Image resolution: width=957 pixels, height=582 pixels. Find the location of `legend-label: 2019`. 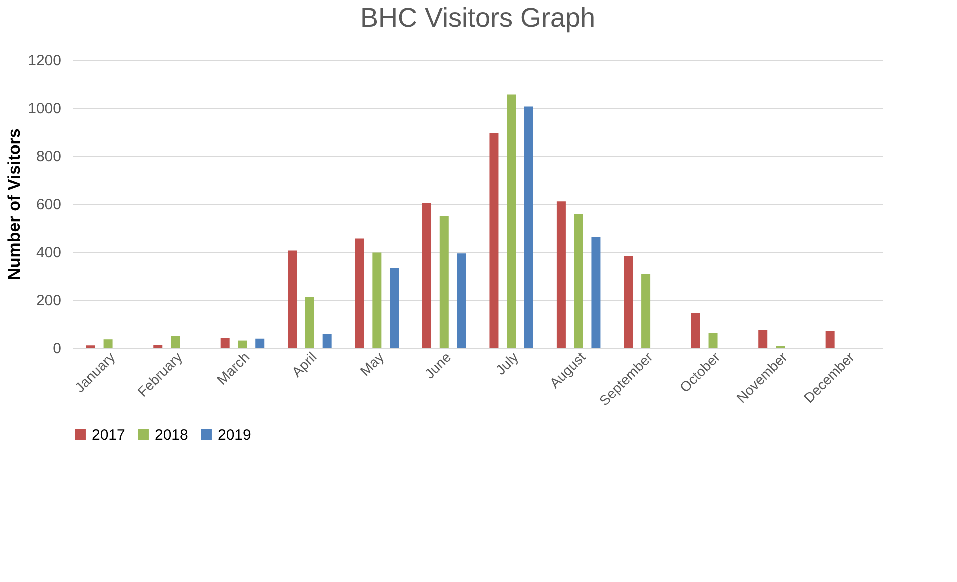

legend-label: 2019 is located at coordinates (235, 435).